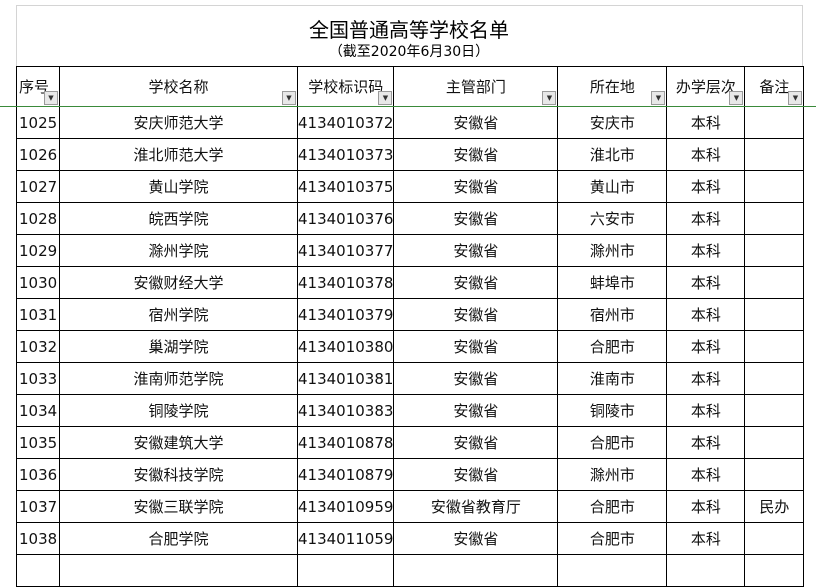 This screenshot has width=816, height=587. Describe the element at coordinates (178, 538) in the screenshot. I see `table-cell: 合肥学院` at that location.